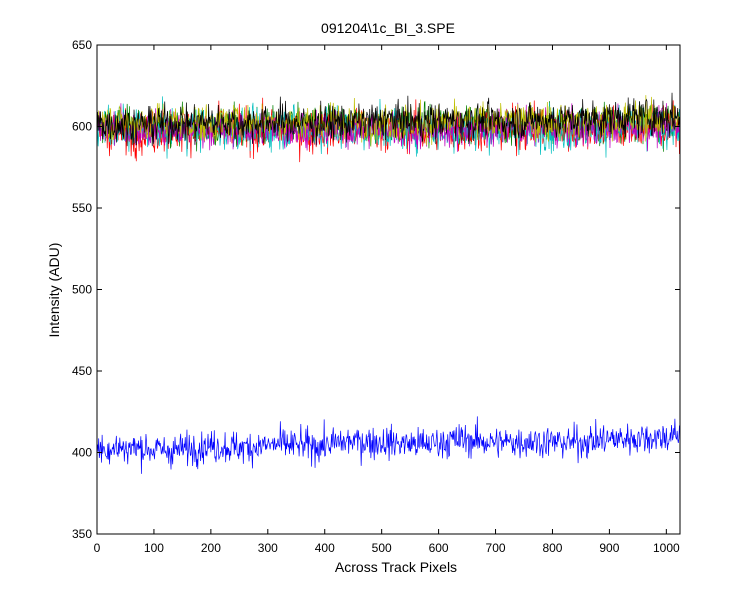 This screenshot has height=600, width=750. I want to click on x-tick-label: 300, so click(268, 548).